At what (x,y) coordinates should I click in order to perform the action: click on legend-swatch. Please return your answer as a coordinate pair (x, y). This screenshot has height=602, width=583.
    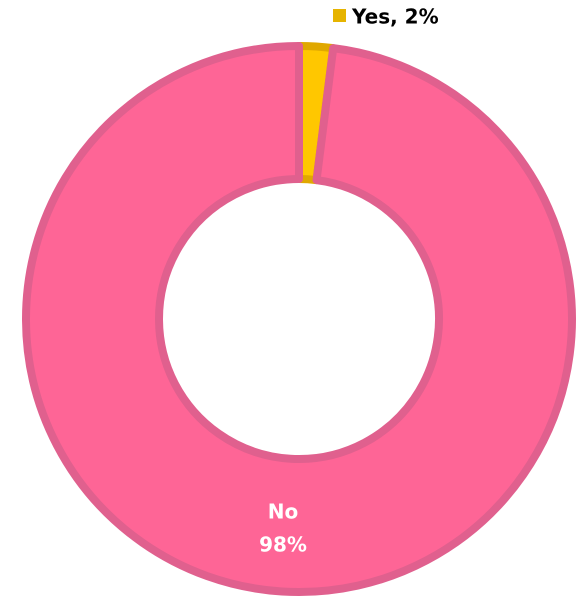
    Looking at the image, I should click on (339, 15).